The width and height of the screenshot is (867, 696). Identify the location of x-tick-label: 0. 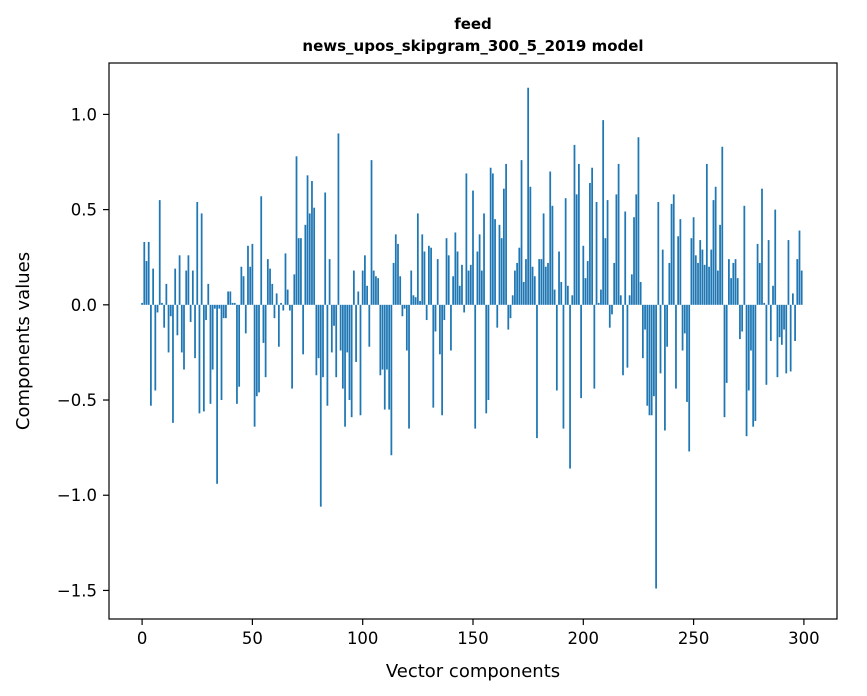
(142, 638).